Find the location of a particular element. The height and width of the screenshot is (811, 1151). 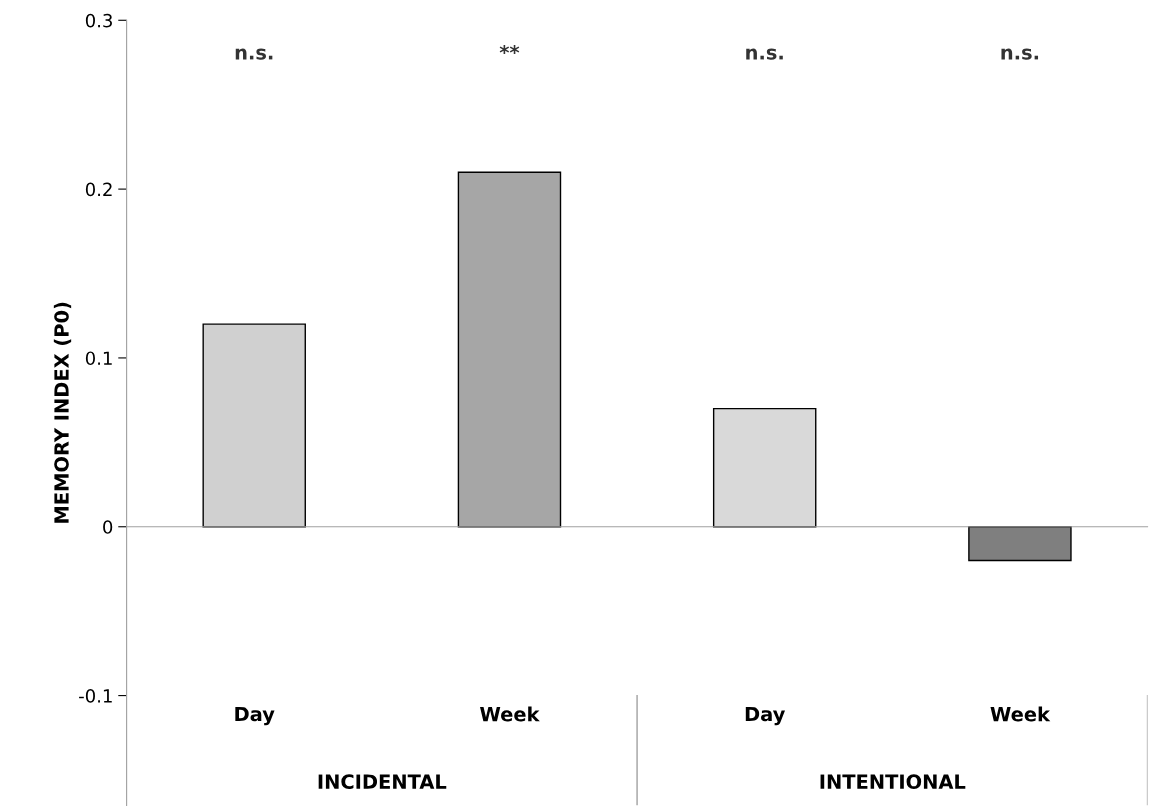

y-tick-label: -0.1 is located at coordinates (95, 696).